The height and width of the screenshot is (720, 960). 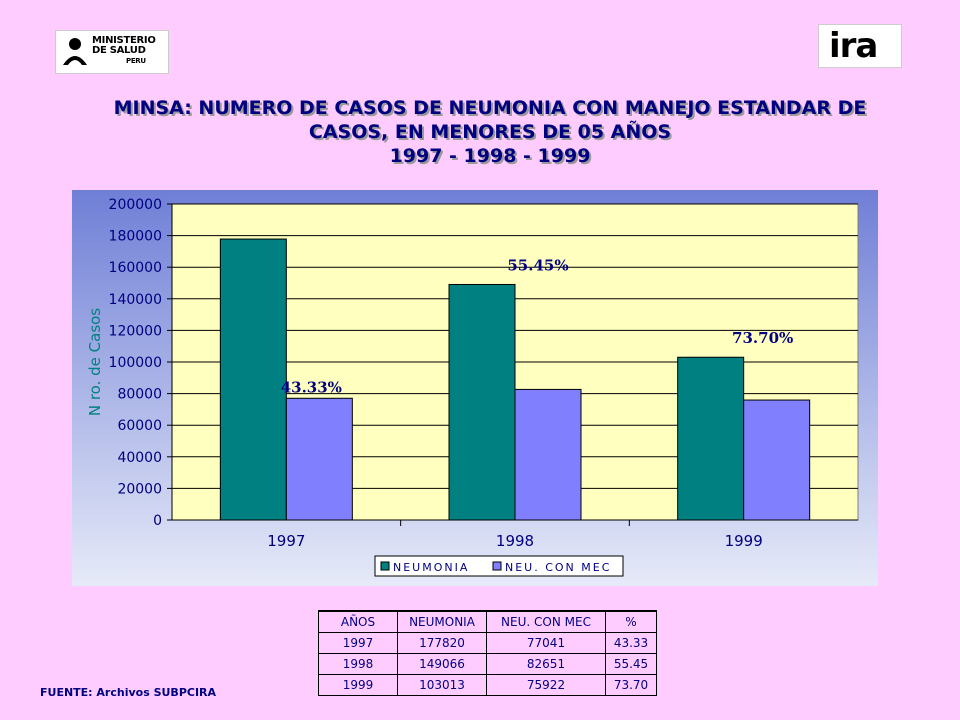 What do you see at coordinates (358, 664) in the screenshot?
I see `table-cell: 1998` at bounding box center [358, 664].